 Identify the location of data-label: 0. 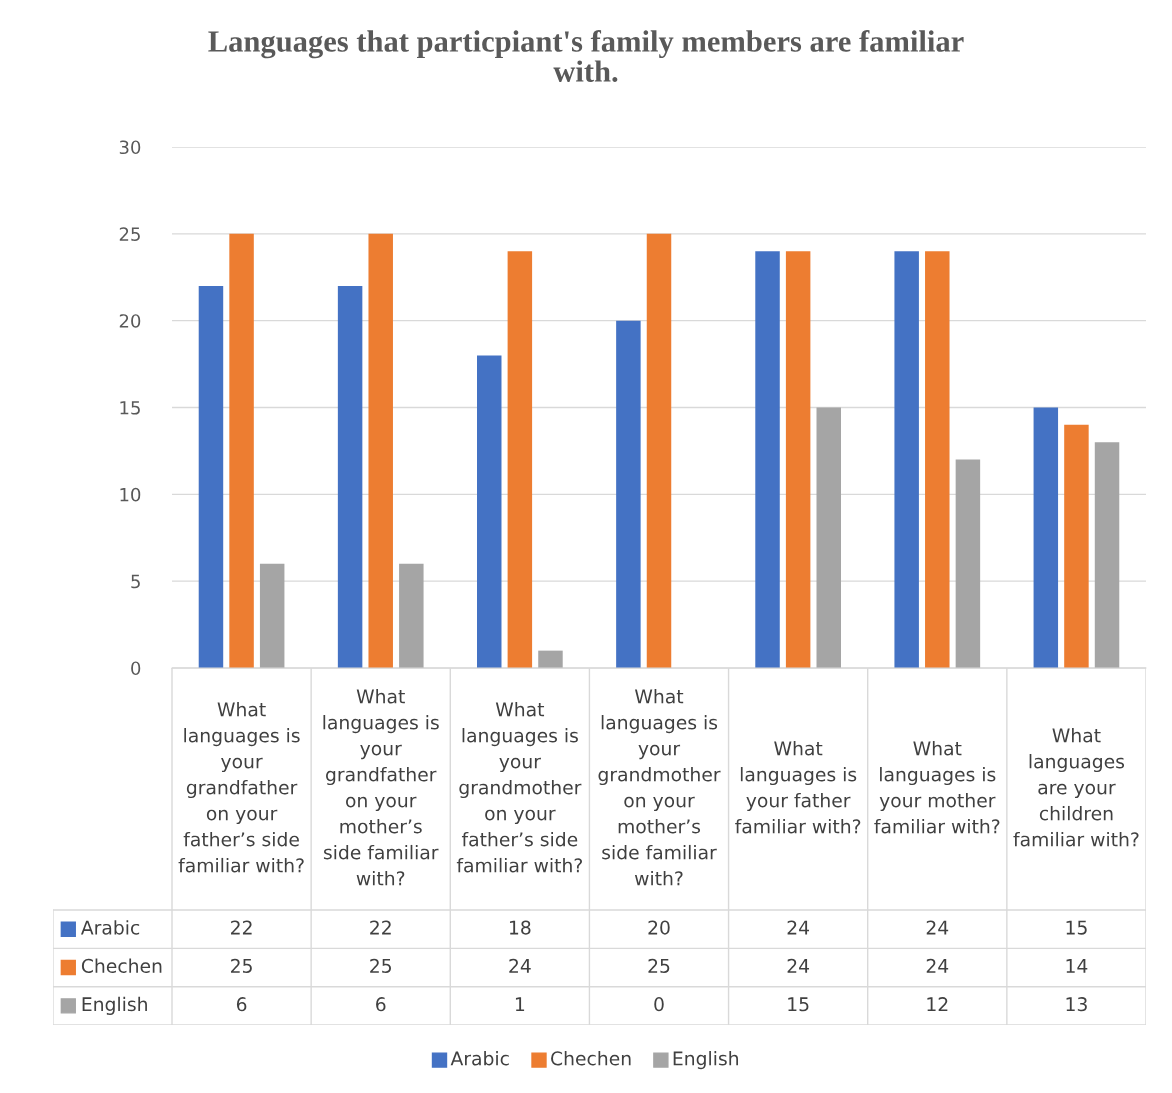
(659, 1004).